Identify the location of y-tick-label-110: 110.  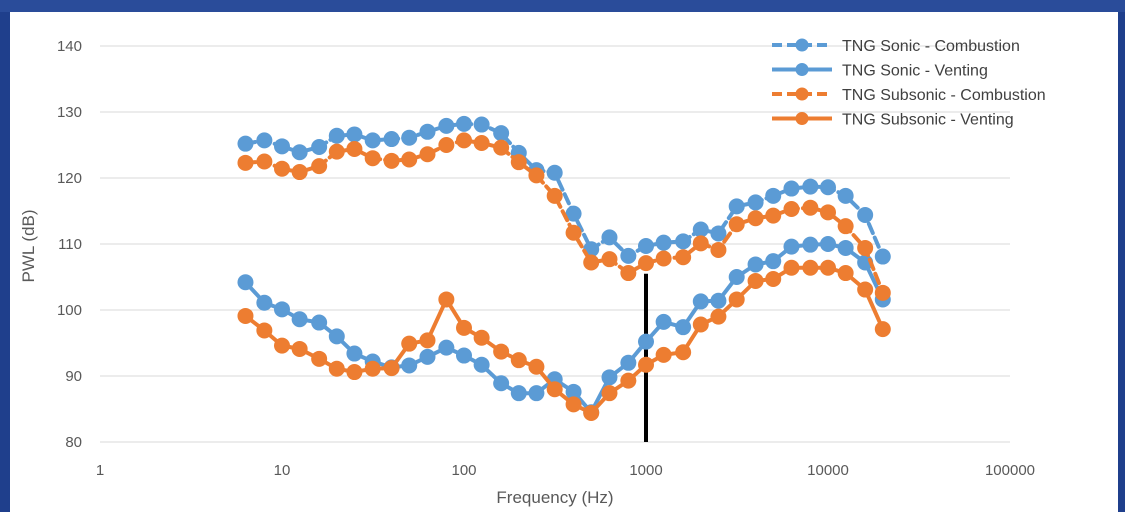
(70, 244).